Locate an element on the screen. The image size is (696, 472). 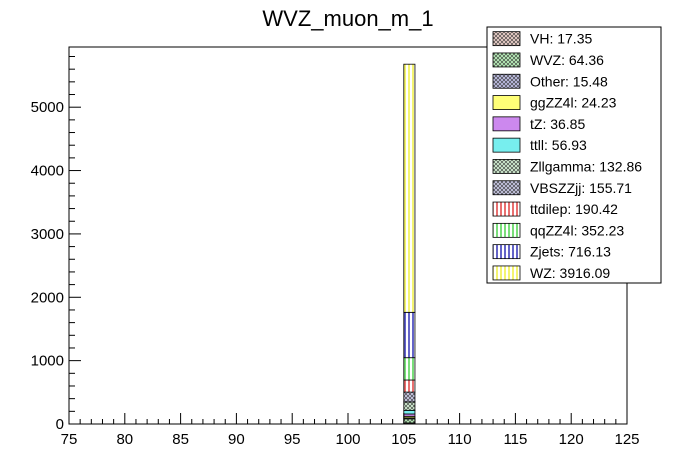
x-tick-label: 75 is located at coordinates (69, 439).